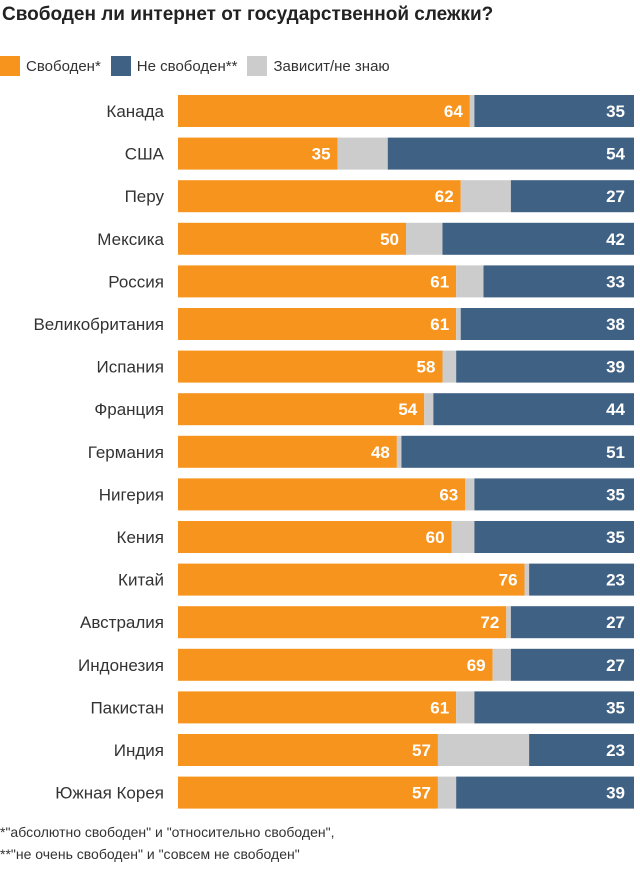  Describe the element at coordinates (615, 707) in the screenshot. I see `value-label-not-free-row-14: 35` at that location.